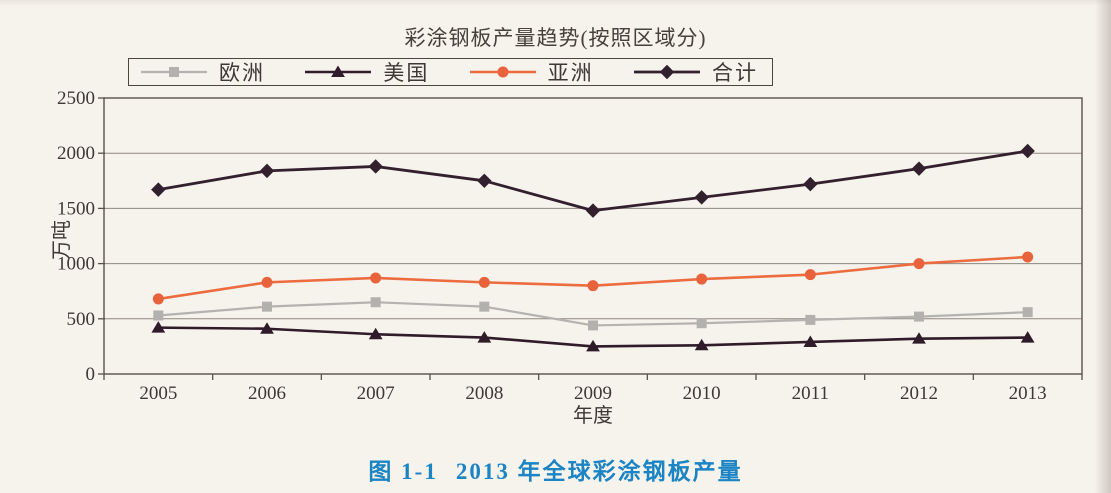  What do you see at coordinates (919, 393) in the screenshot?
I see `x-axis-tick-label: 2012` at bounding box center [919, 393].